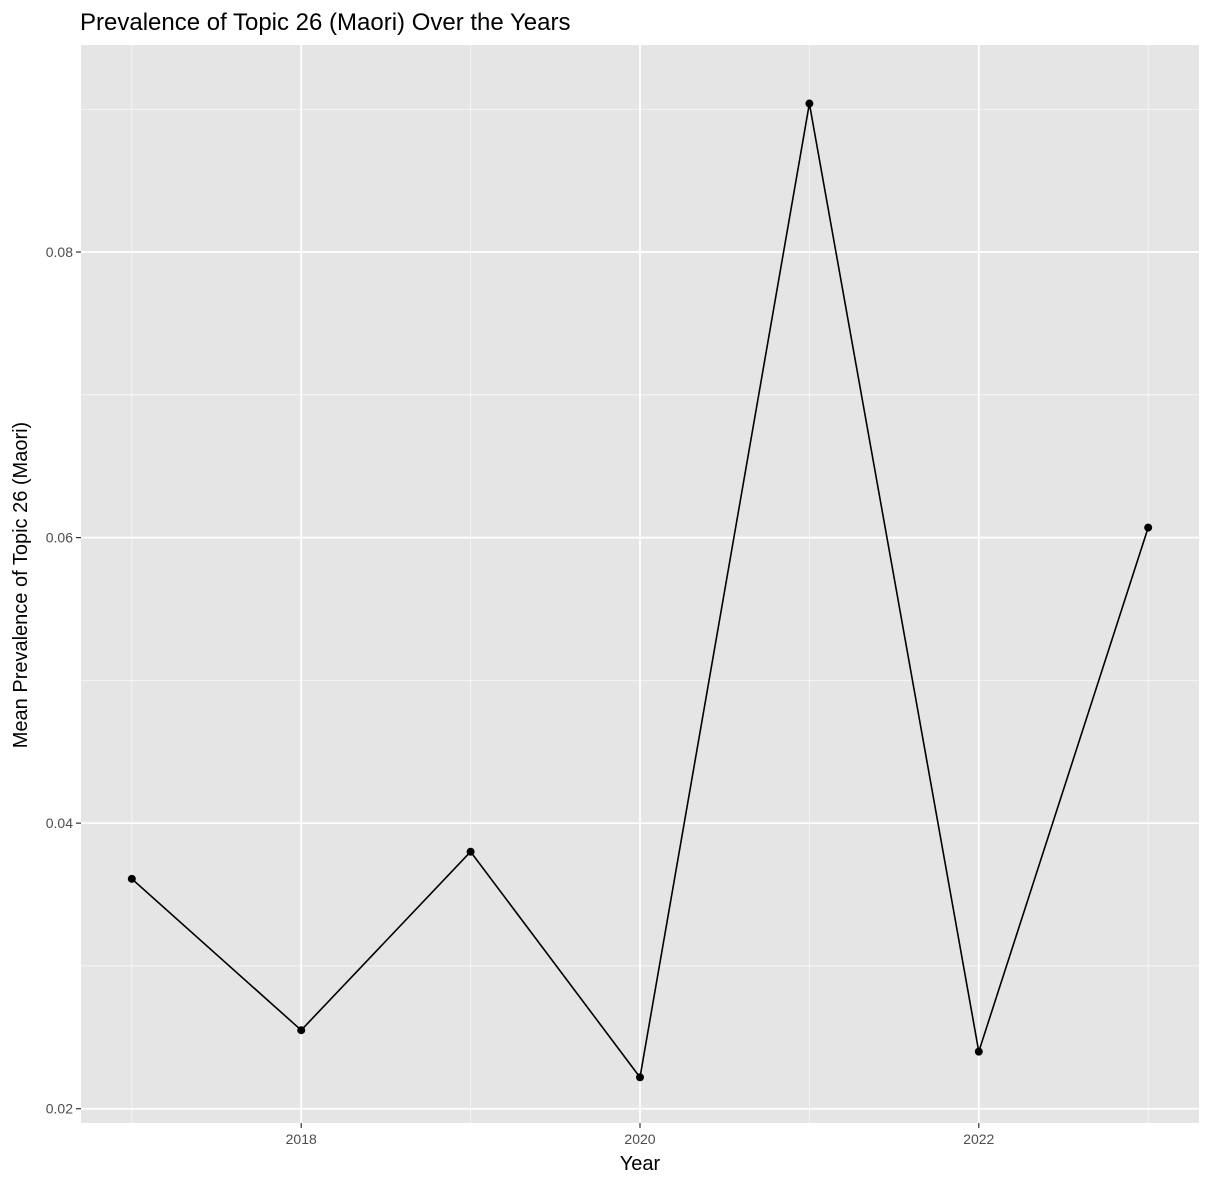  Describe the element at coordinates (63, 680) in the screenshot. I see `y-axis: 0.02 0.04 0.06 0.08` at that location.